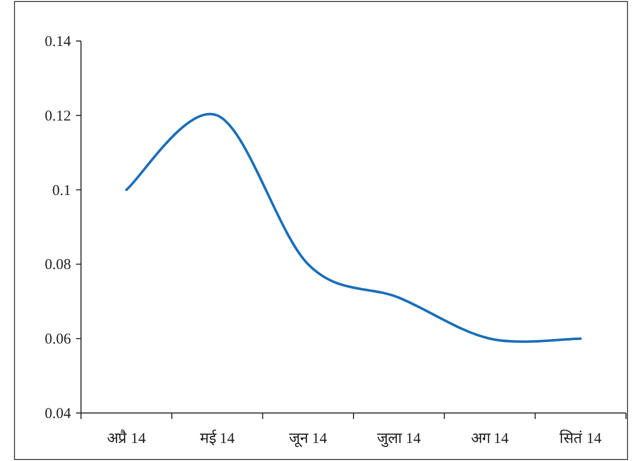 This screenshot has width=633, height=461. Describe the element at coordinates (399, 439) in the screenshot. I see `x-tick-label: जुला 14` at that location.